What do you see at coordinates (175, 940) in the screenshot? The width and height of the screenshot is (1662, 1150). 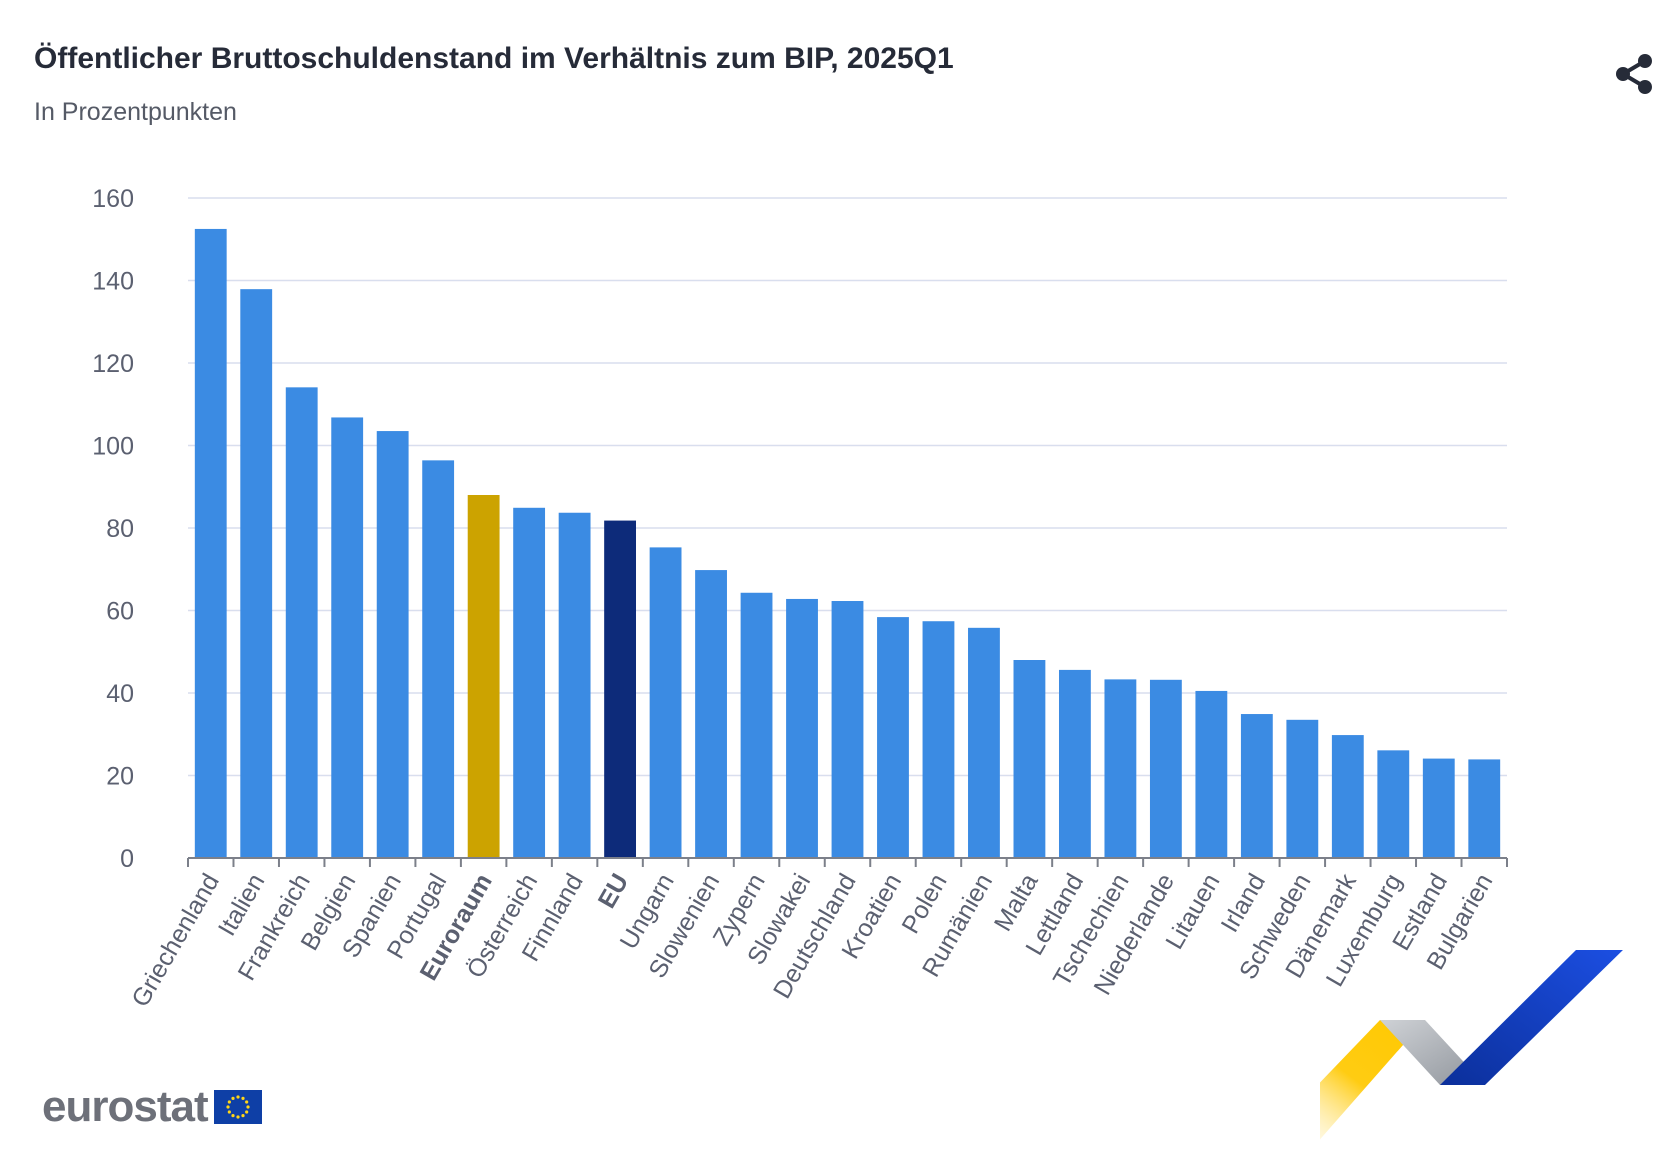 I see `x-tick-label: Griechenland` at bounding box center [175, 940].